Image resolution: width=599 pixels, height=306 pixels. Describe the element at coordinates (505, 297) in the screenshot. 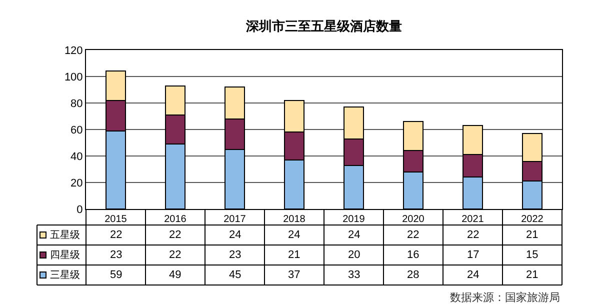

I see `source-note: 数据来源：国家旅游局` at that location.